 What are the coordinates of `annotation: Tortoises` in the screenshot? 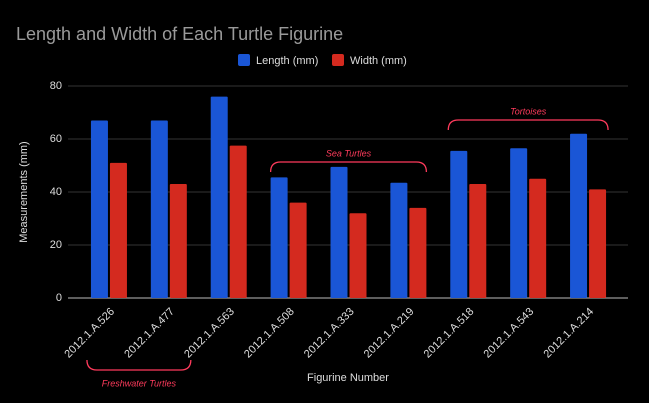 It's located at (528, 111).